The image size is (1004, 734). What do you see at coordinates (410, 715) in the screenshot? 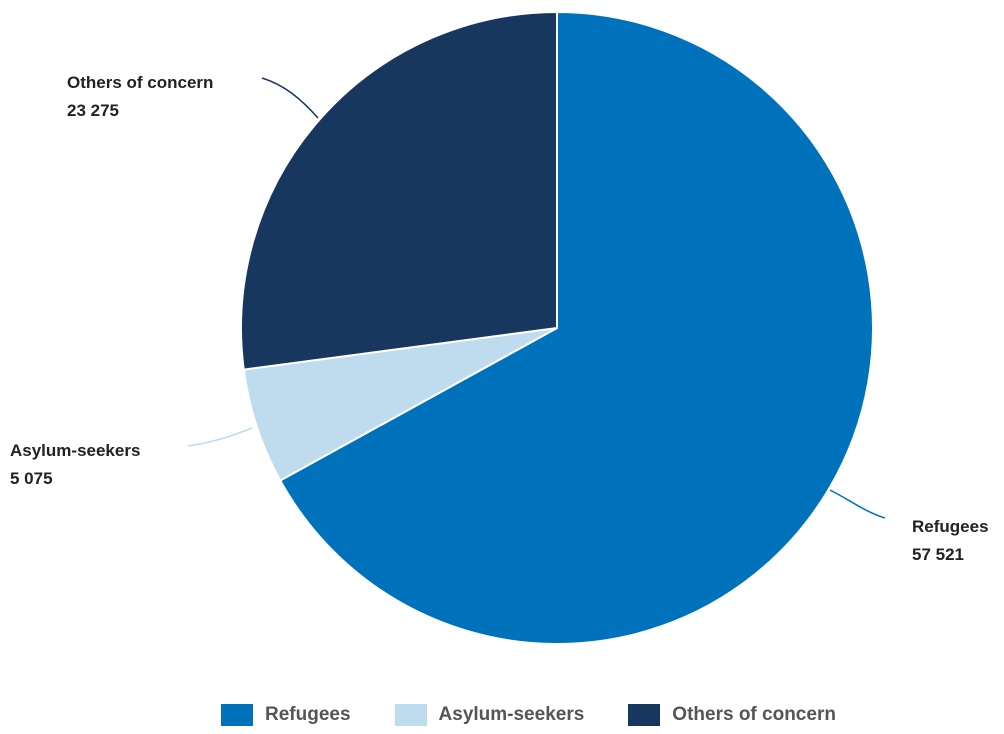
I see `legend-swatch-asylum-seekers` at bounding box center [410, 715].